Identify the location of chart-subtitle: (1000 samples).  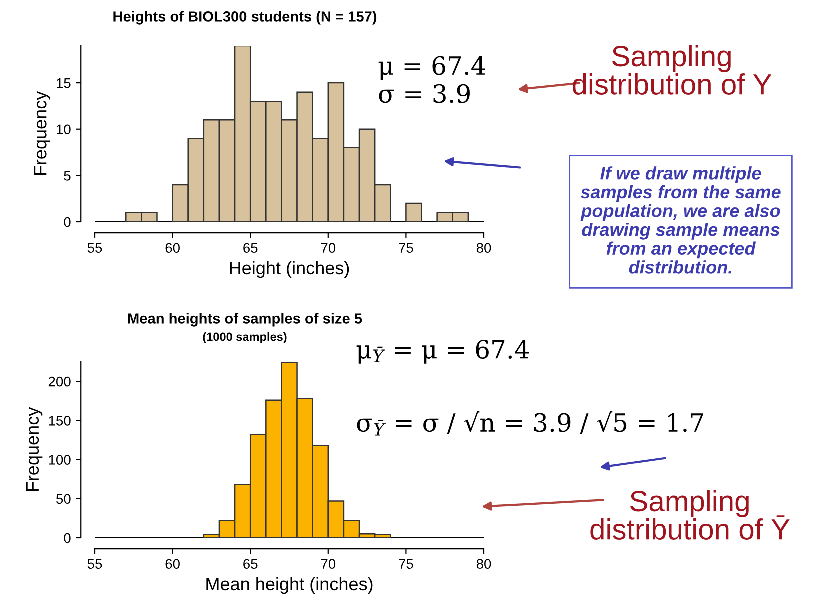
(245, 338).